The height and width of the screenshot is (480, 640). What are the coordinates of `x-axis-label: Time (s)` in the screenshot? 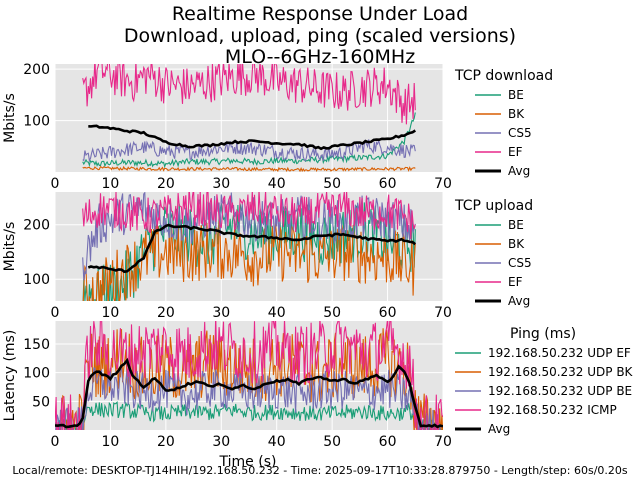 It's located at (248, 462).